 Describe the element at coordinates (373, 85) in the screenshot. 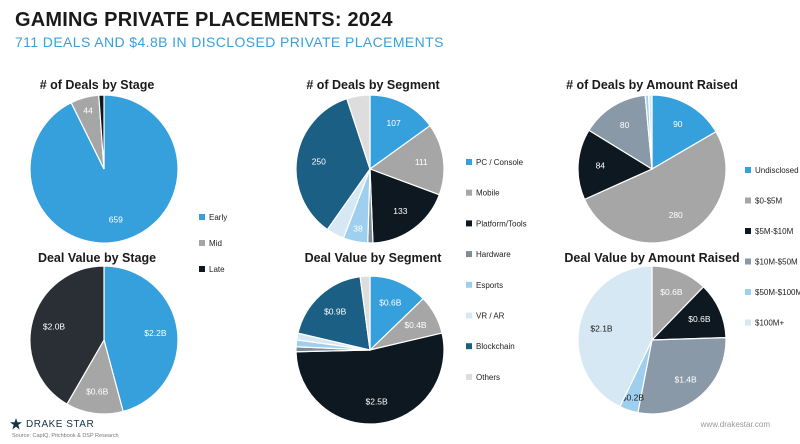

I see `chart-title: # of Deals by Segment` at that location.